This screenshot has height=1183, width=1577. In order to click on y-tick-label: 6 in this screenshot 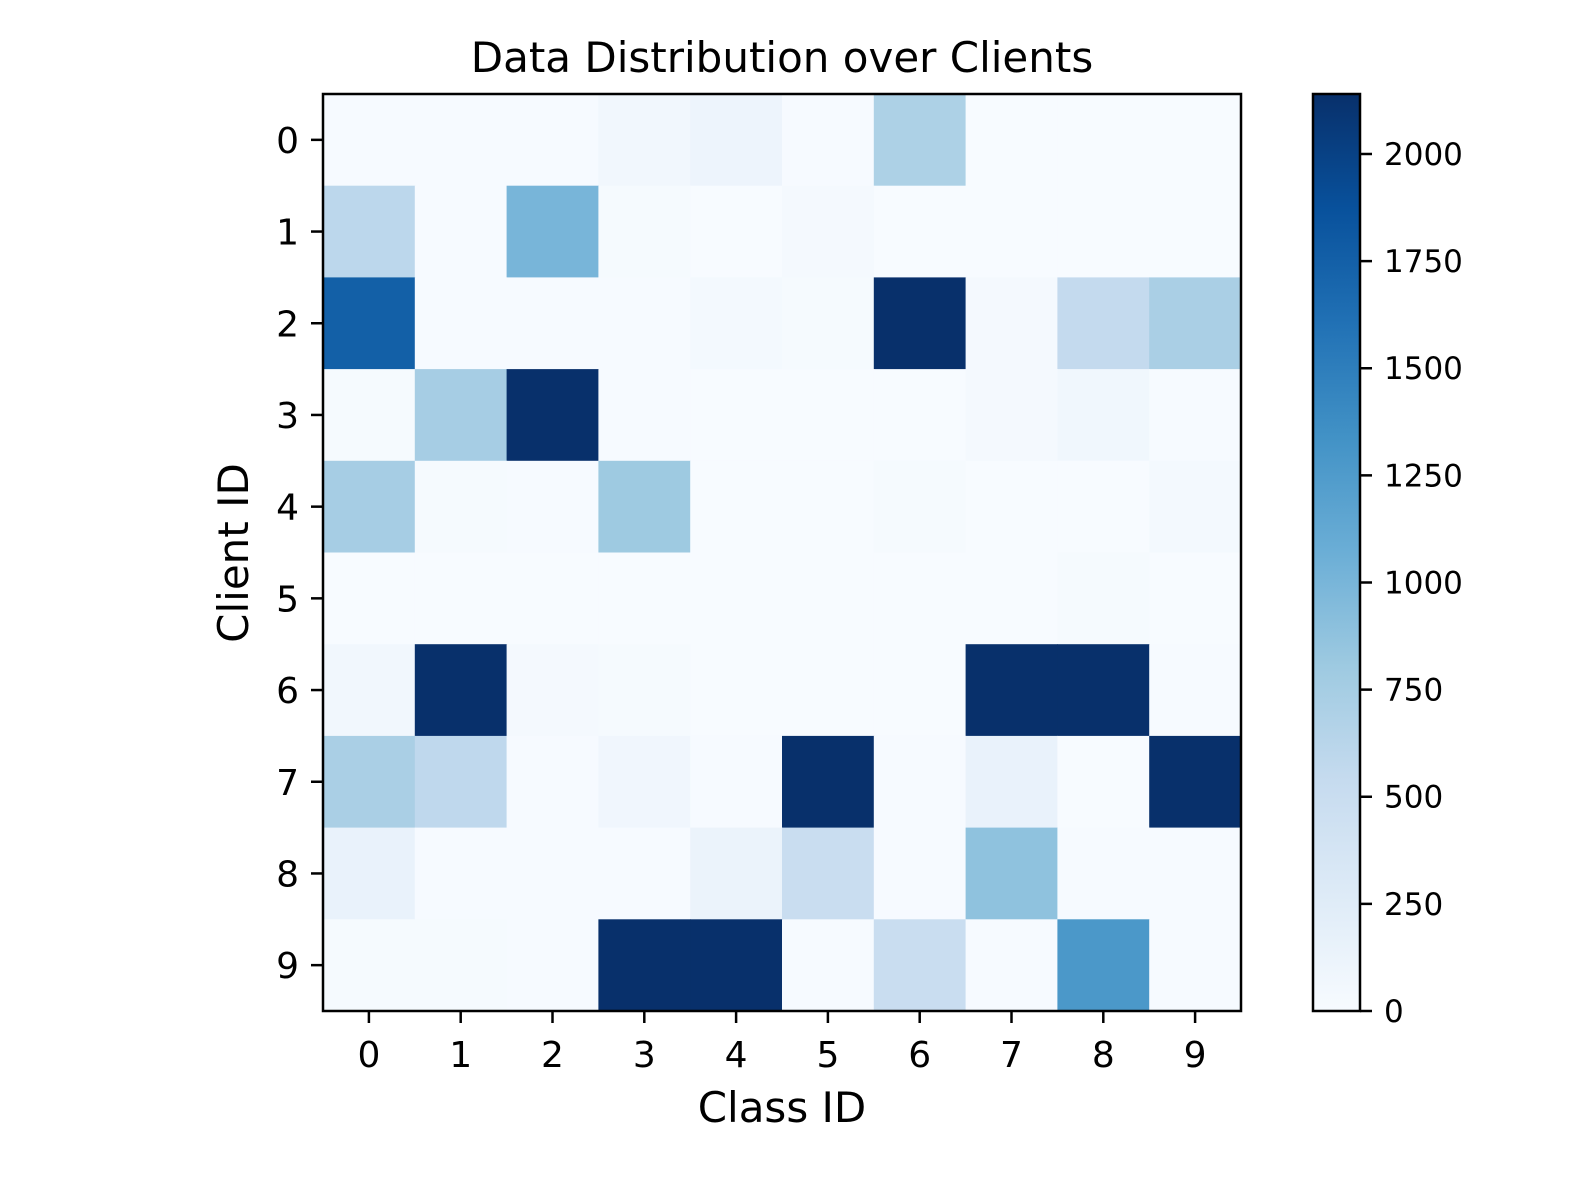, I will do `click(287, 691)`.